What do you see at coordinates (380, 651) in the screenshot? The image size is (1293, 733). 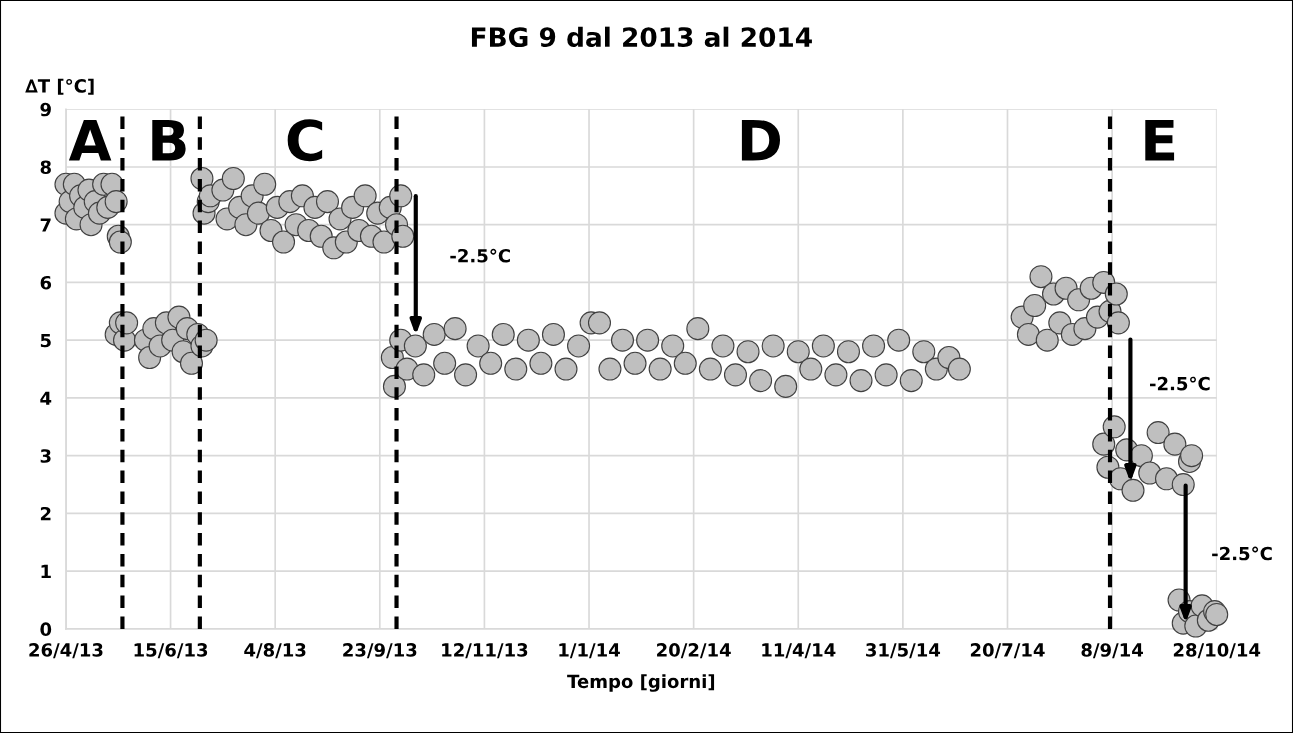 I see `x-tick-label: 23/9/13` at bounding box center [380, 651].